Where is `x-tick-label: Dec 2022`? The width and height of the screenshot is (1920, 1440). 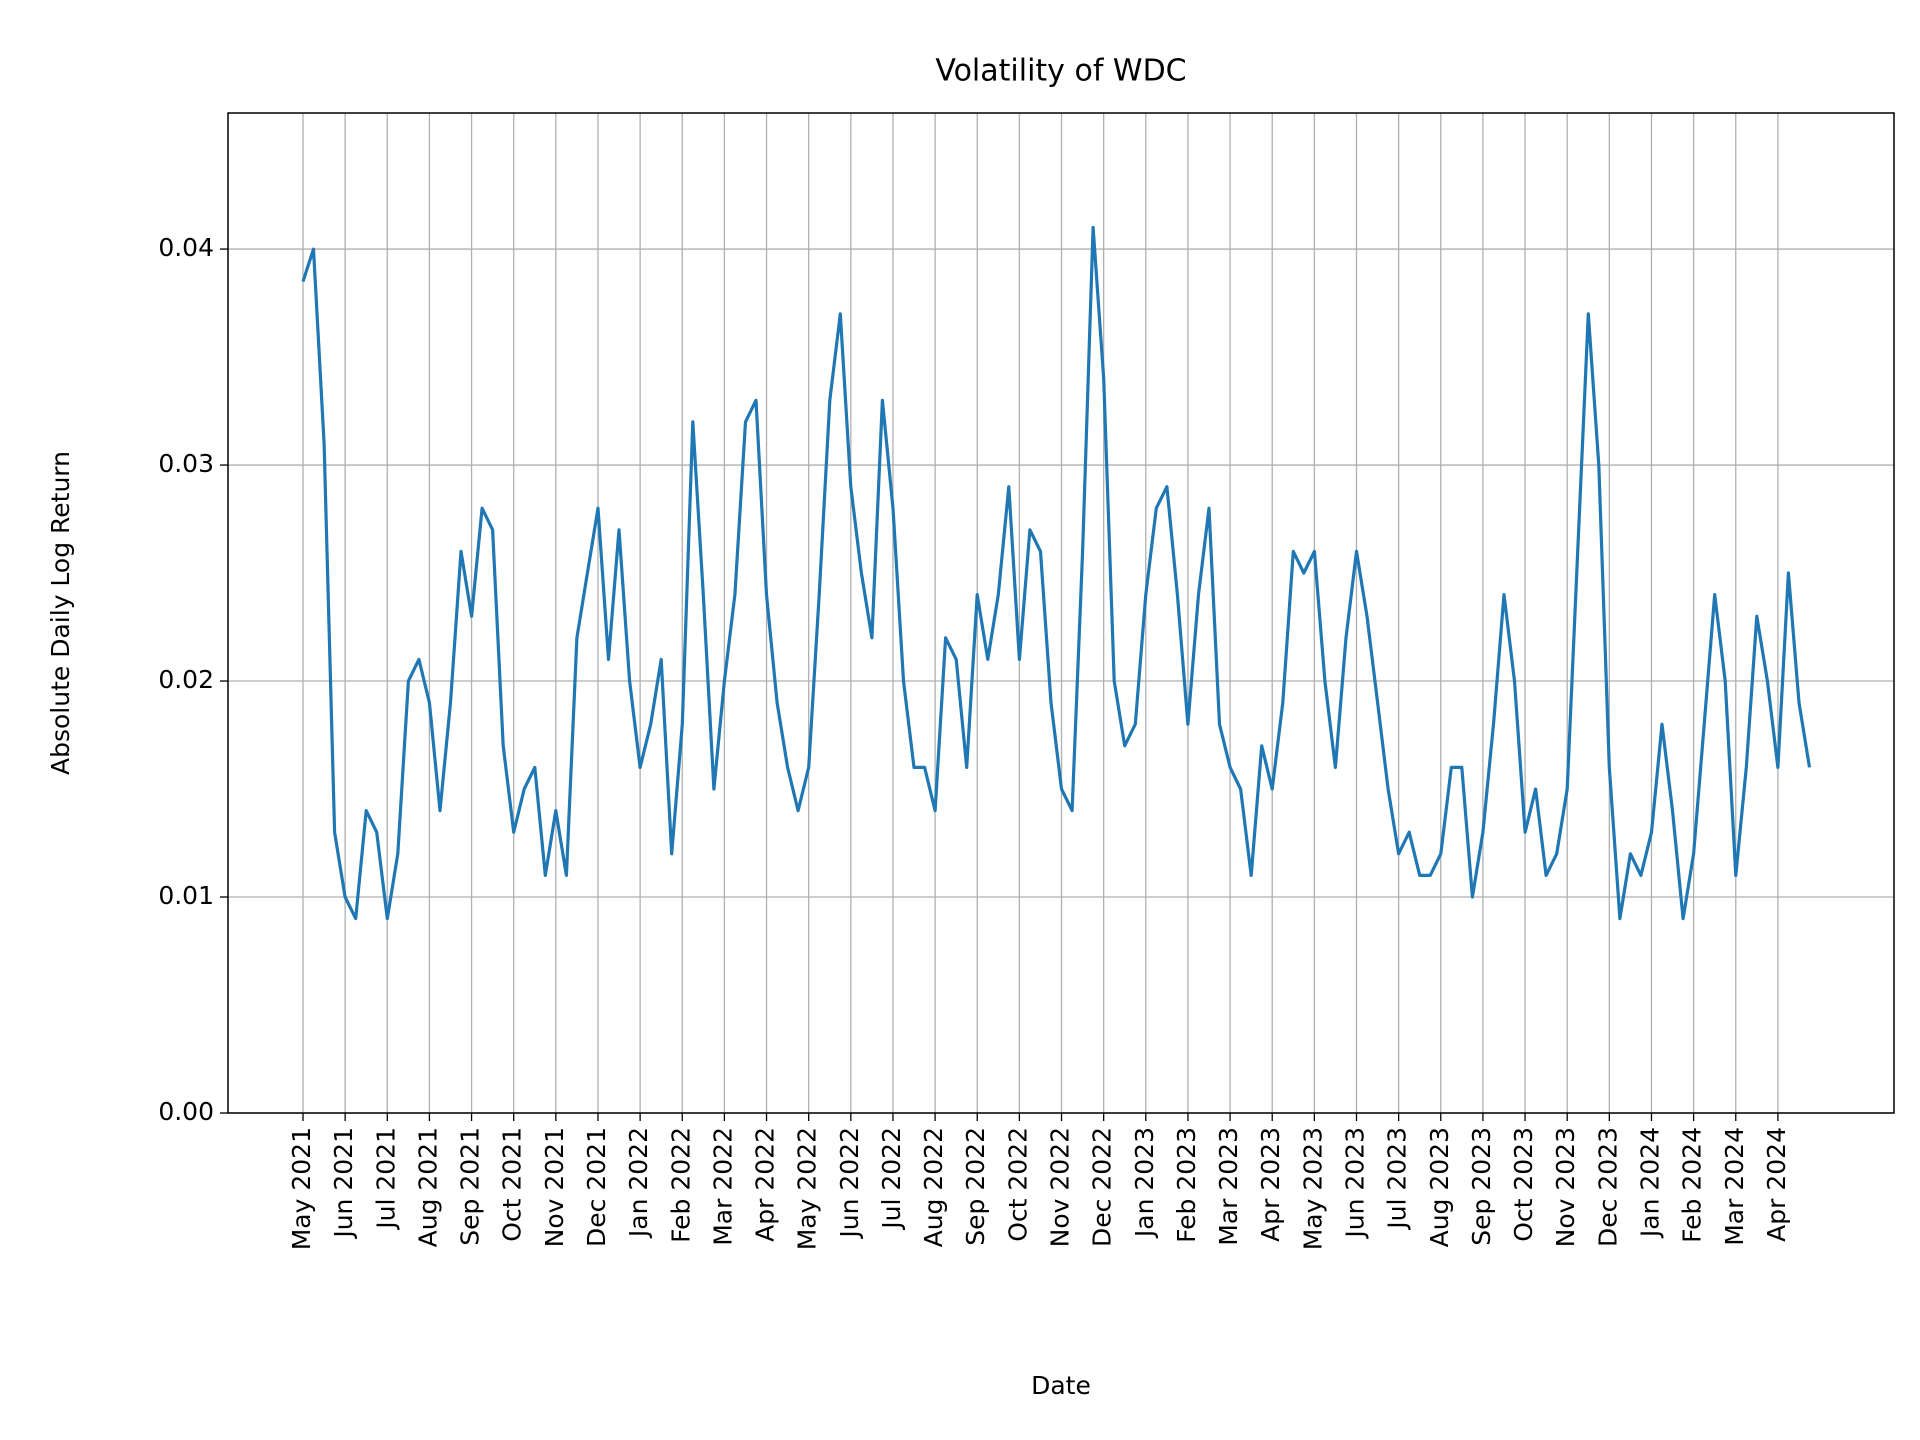 x-tick-label: Dec 2022 is located at coordinates (1102, 1187).